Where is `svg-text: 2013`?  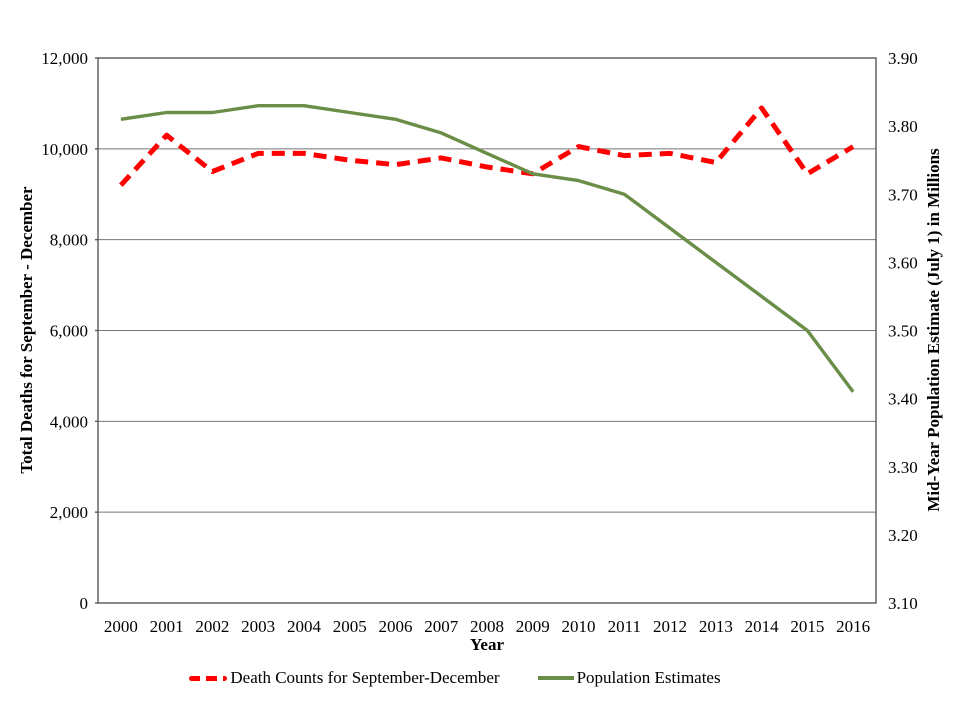
svg-text: 2013 is located at coordinates (716, 626).